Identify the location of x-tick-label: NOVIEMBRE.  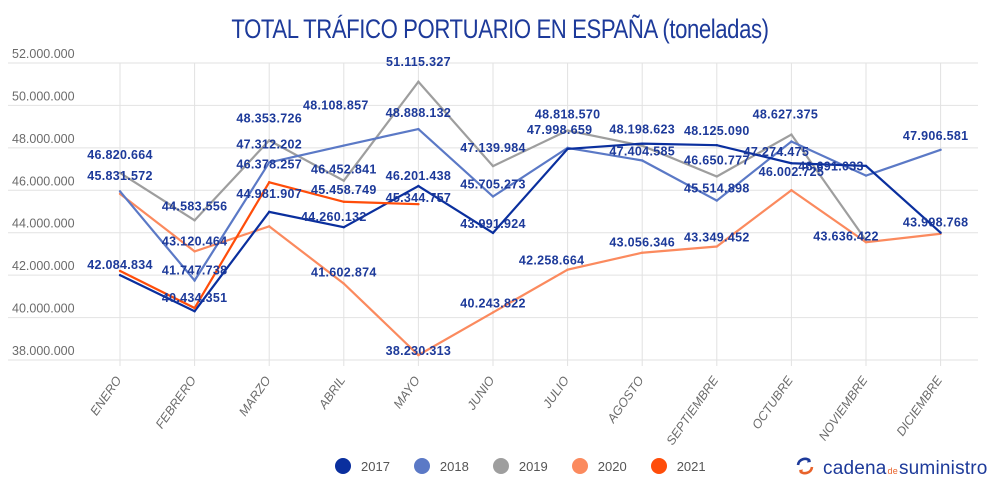
(843, 408).